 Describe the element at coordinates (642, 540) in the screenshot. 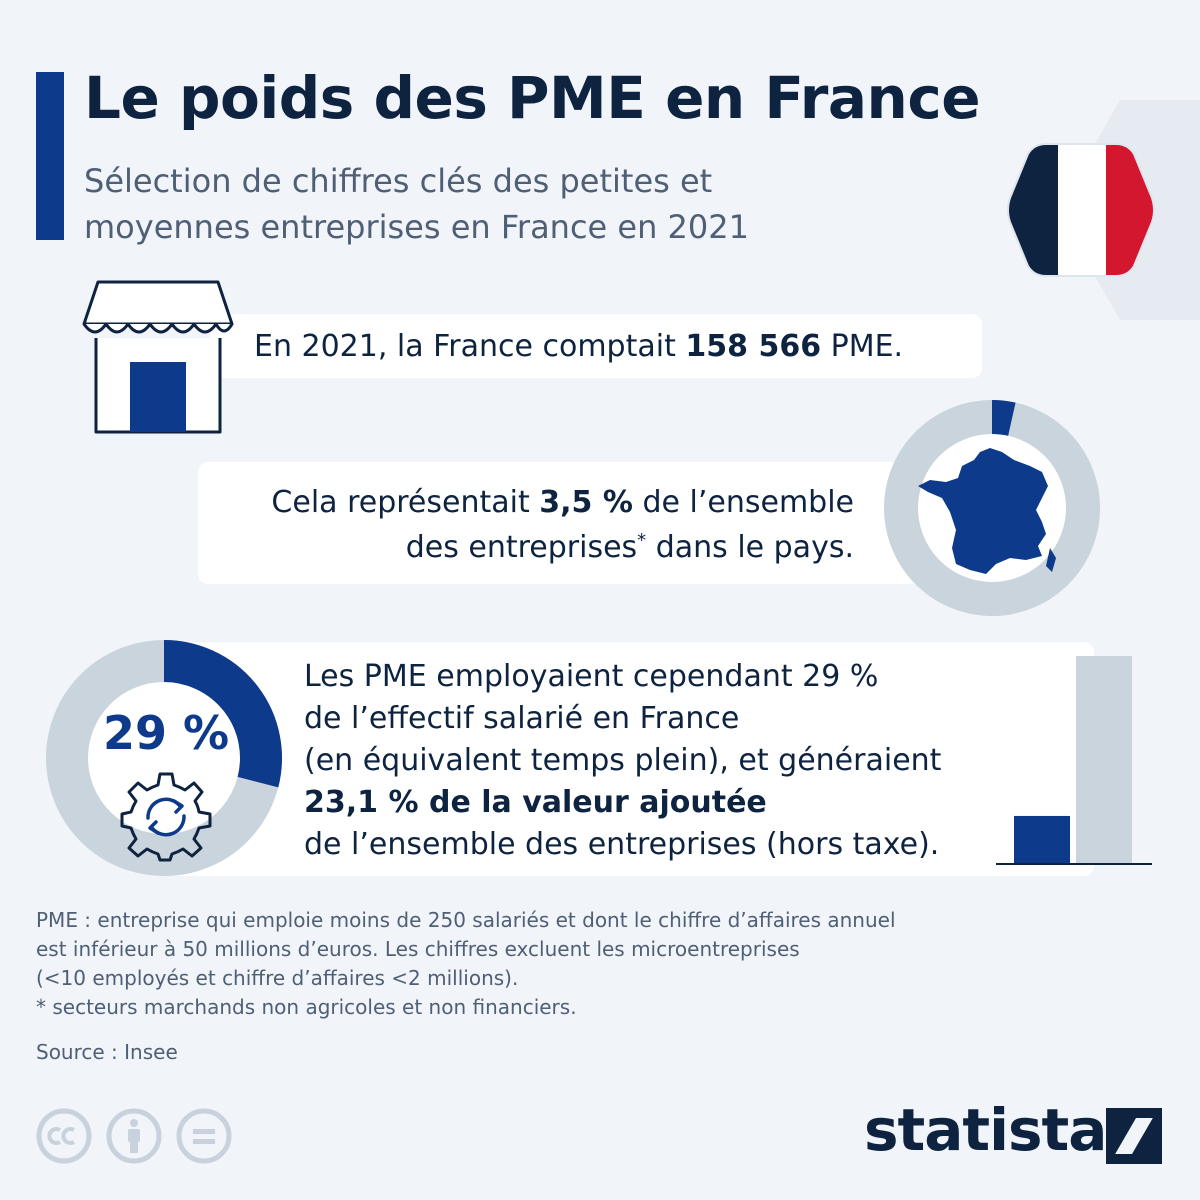

I see `footnote-mark: *` at that location.